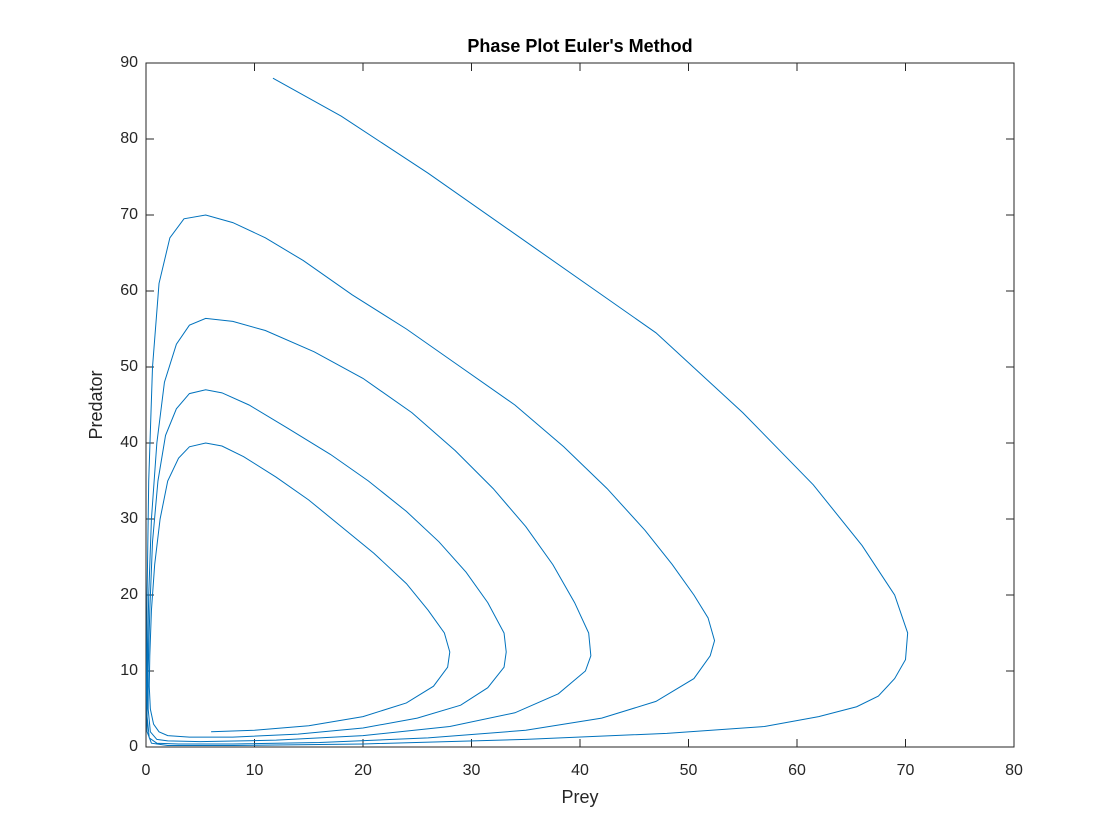 This screenshot has height=840, width=1120. What do you see at coordinates (255, 770) in the screenshot?
I see `x-tick-label: 10` at bounding box center [255, 770].